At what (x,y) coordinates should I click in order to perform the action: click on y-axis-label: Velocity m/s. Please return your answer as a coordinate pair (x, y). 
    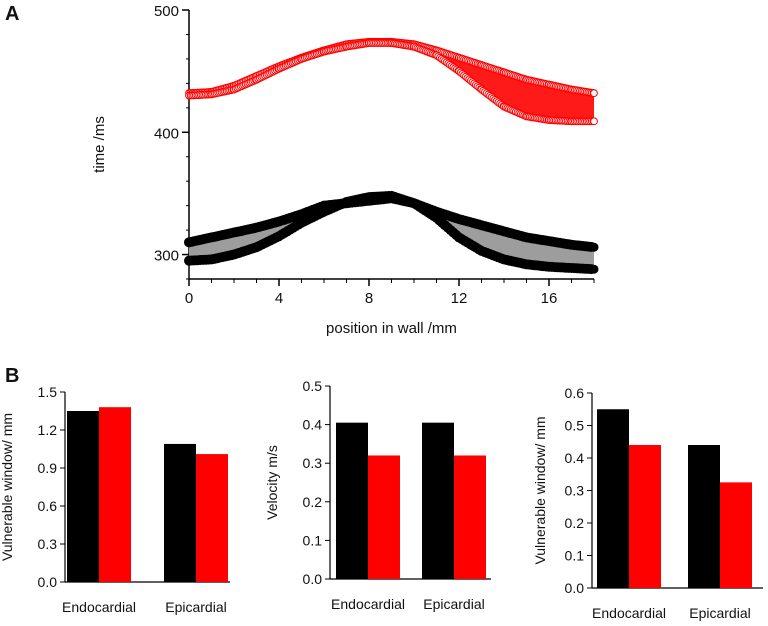
    Looking at the image, I should click on (272, 482).